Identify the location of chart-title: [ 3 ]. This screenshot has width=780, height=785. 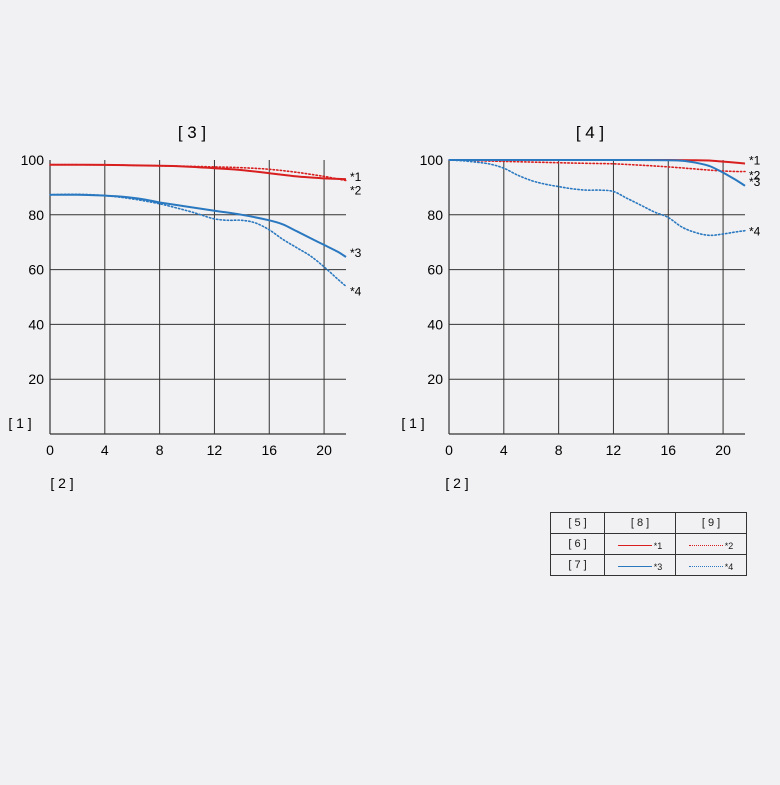
(192, 132).